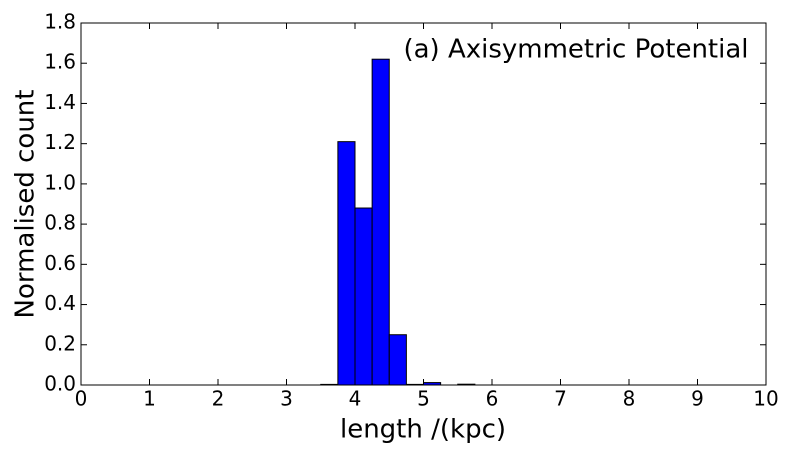 This screenshot has height=460, width=789. I want to click on y-tick-label: 0.6, so click(60, 263).